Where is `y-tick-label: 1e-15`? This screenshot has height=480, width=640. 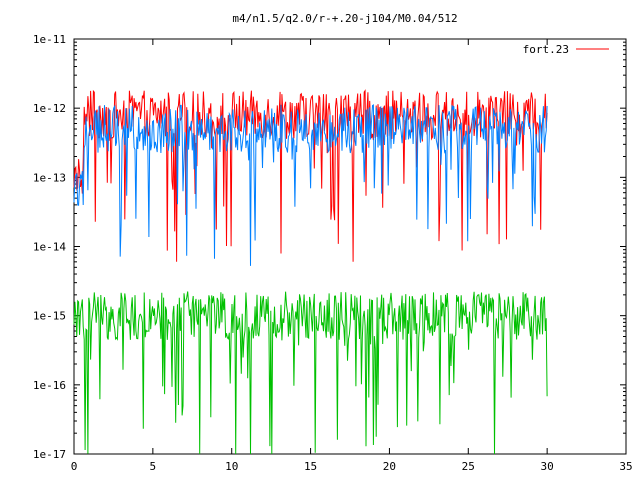 y-tick-label: 1e-15 is located at coordinates (49, 316).